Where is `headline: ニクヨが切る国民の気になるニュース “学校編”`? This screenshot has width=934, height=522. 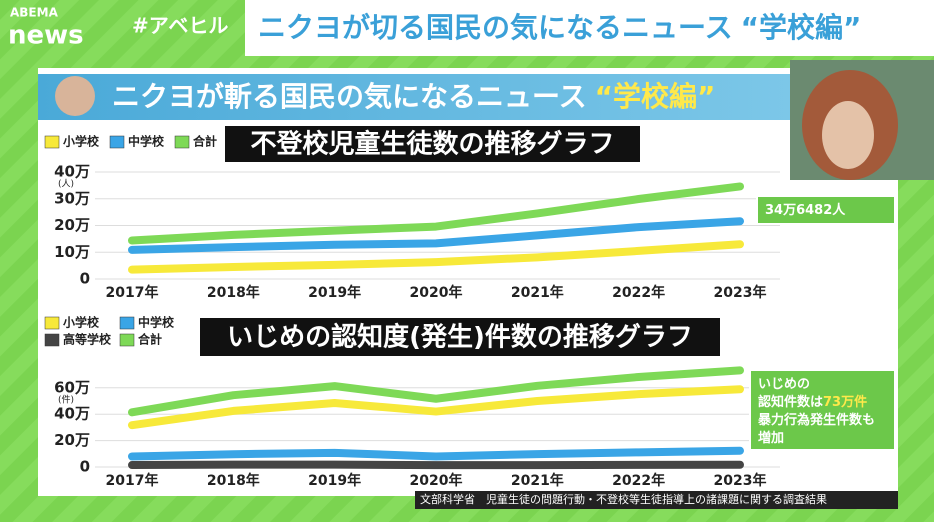 headline: ニクヨが切る国民の気になるニュース “学校編” is located at coordinates (559, 27).